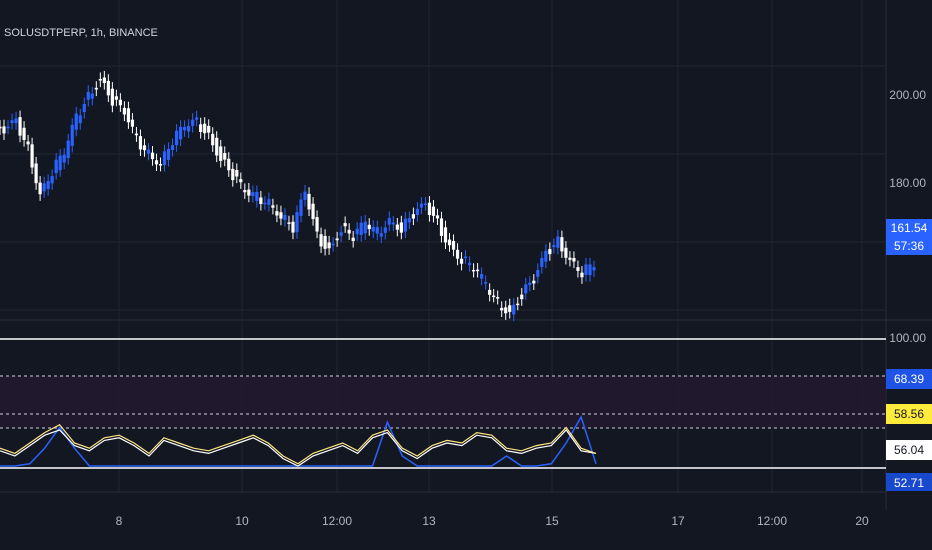  Describe the element at coordinates (862, 521) in the screenshot. I see `time-tick-20: 20` at that location.